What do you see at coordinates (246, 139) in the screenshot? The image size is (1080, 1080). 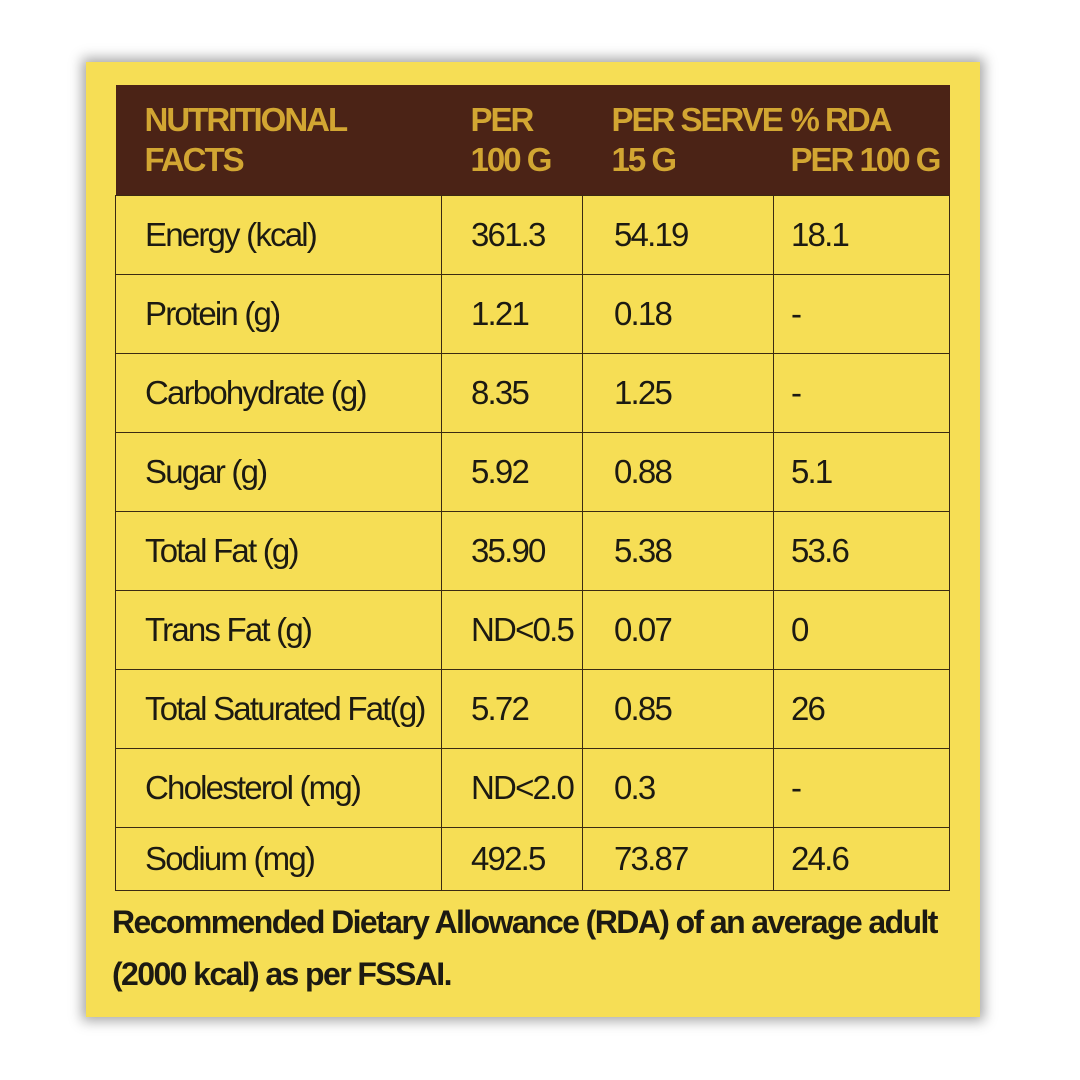 I see `header-nutritional-facts: NUTRITIONAL FACTS` at bounding box center [246, 139].